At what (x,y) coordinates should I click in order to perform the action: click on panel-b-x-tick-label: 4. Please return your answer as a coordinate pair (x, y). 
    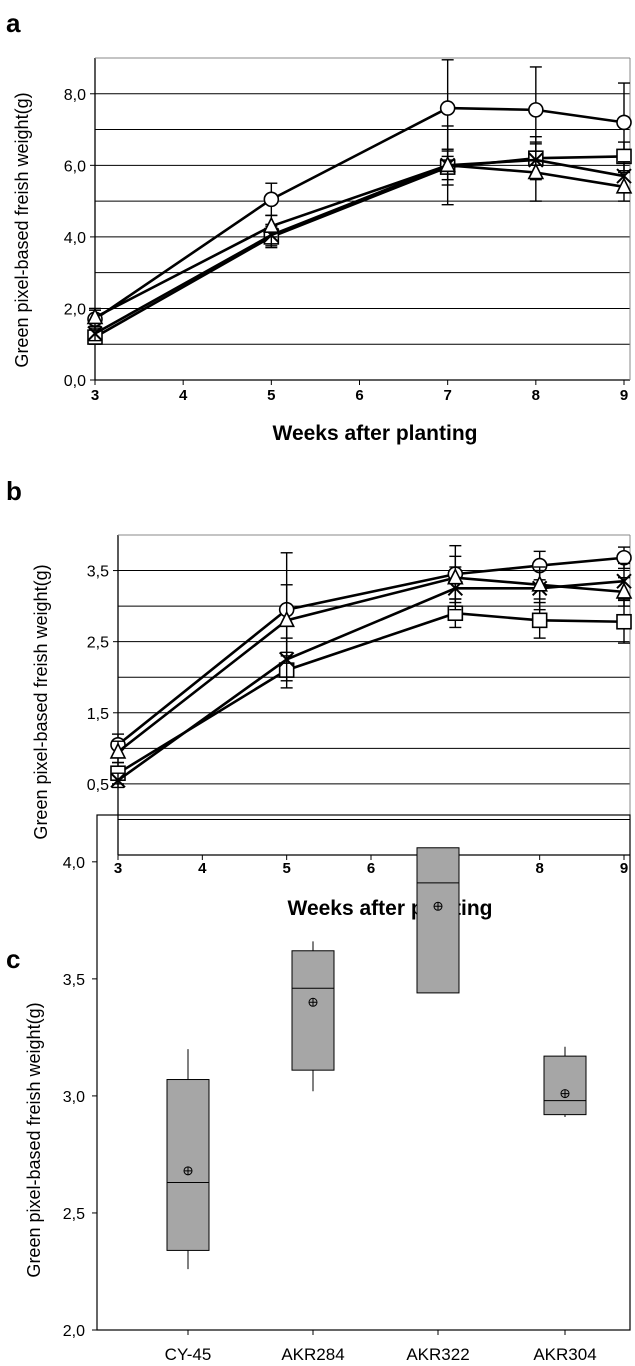
    Looking at the image, I should click on (202, 868).